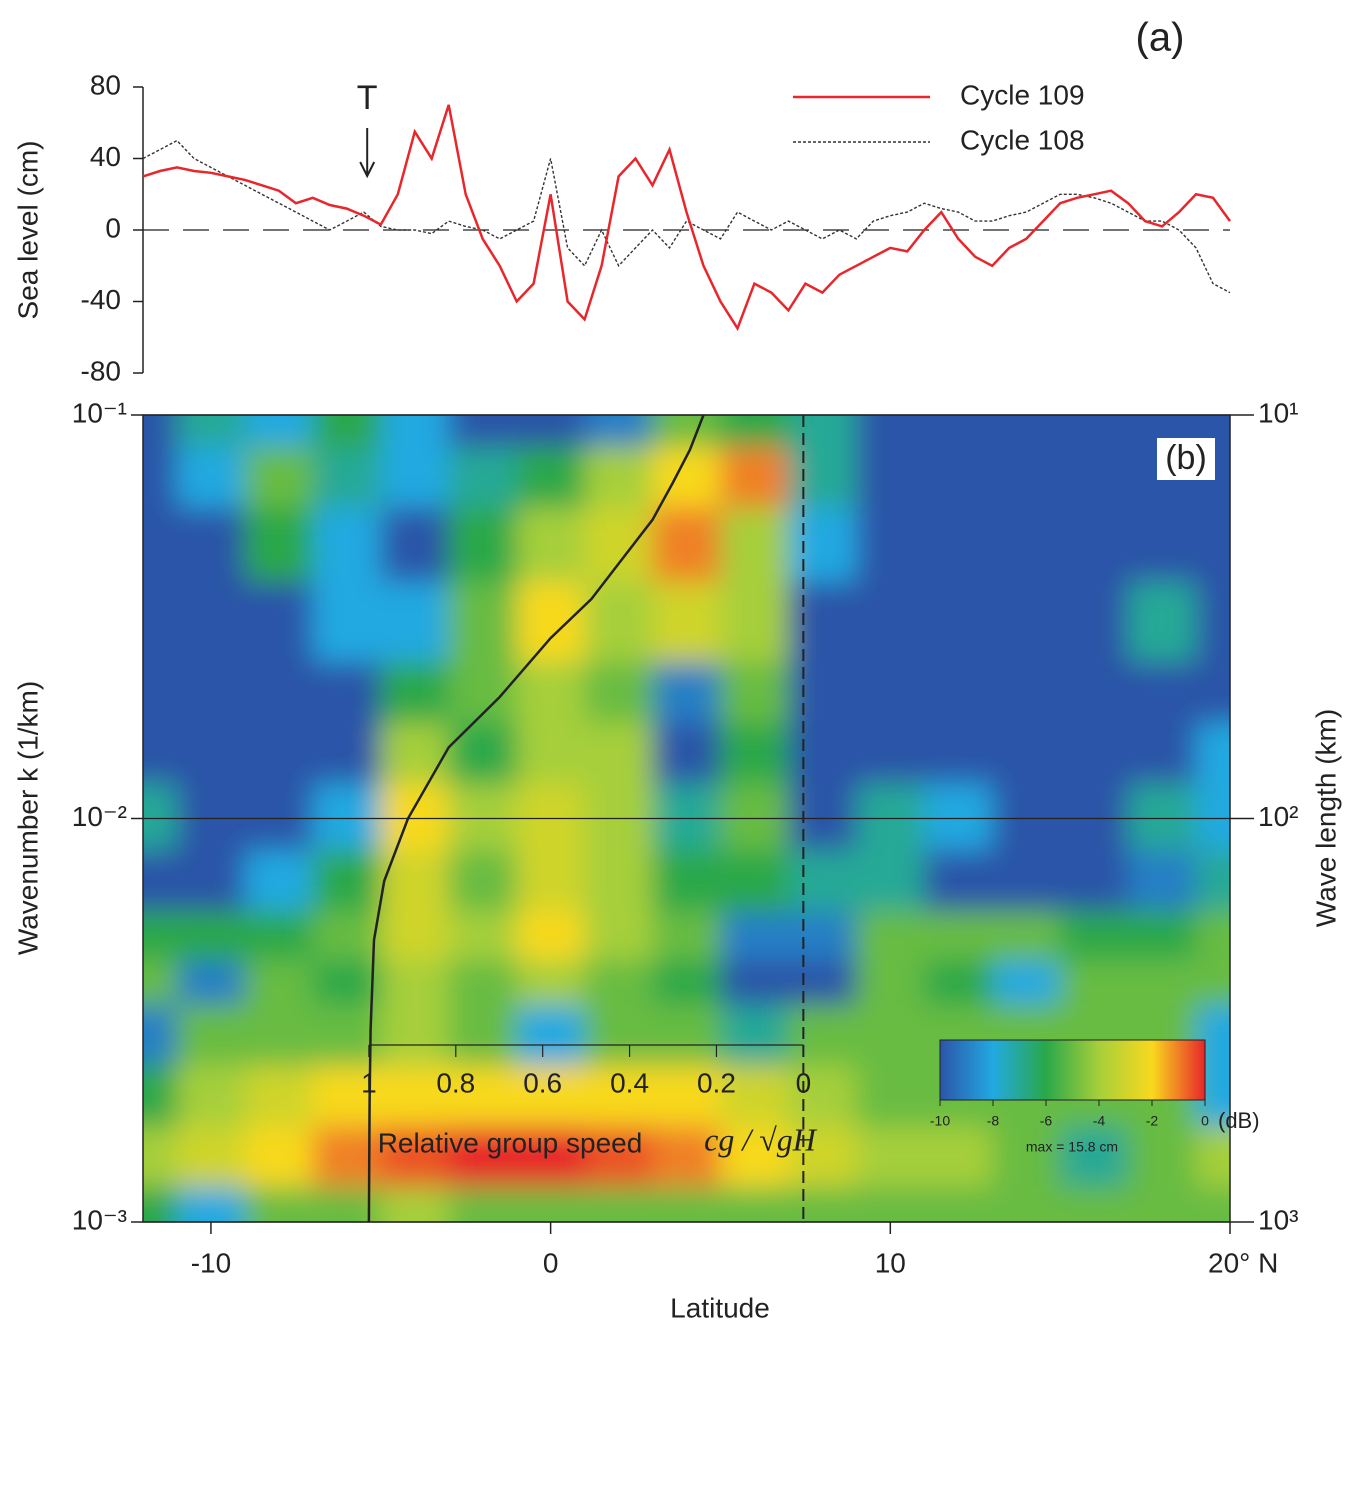 This screenshot has height=1511, width=1350. What do you see at coordinates (761, 1139) in the screenshot?
I see `gs-formula: cg / √gH` at bounding box center [761, 1139].